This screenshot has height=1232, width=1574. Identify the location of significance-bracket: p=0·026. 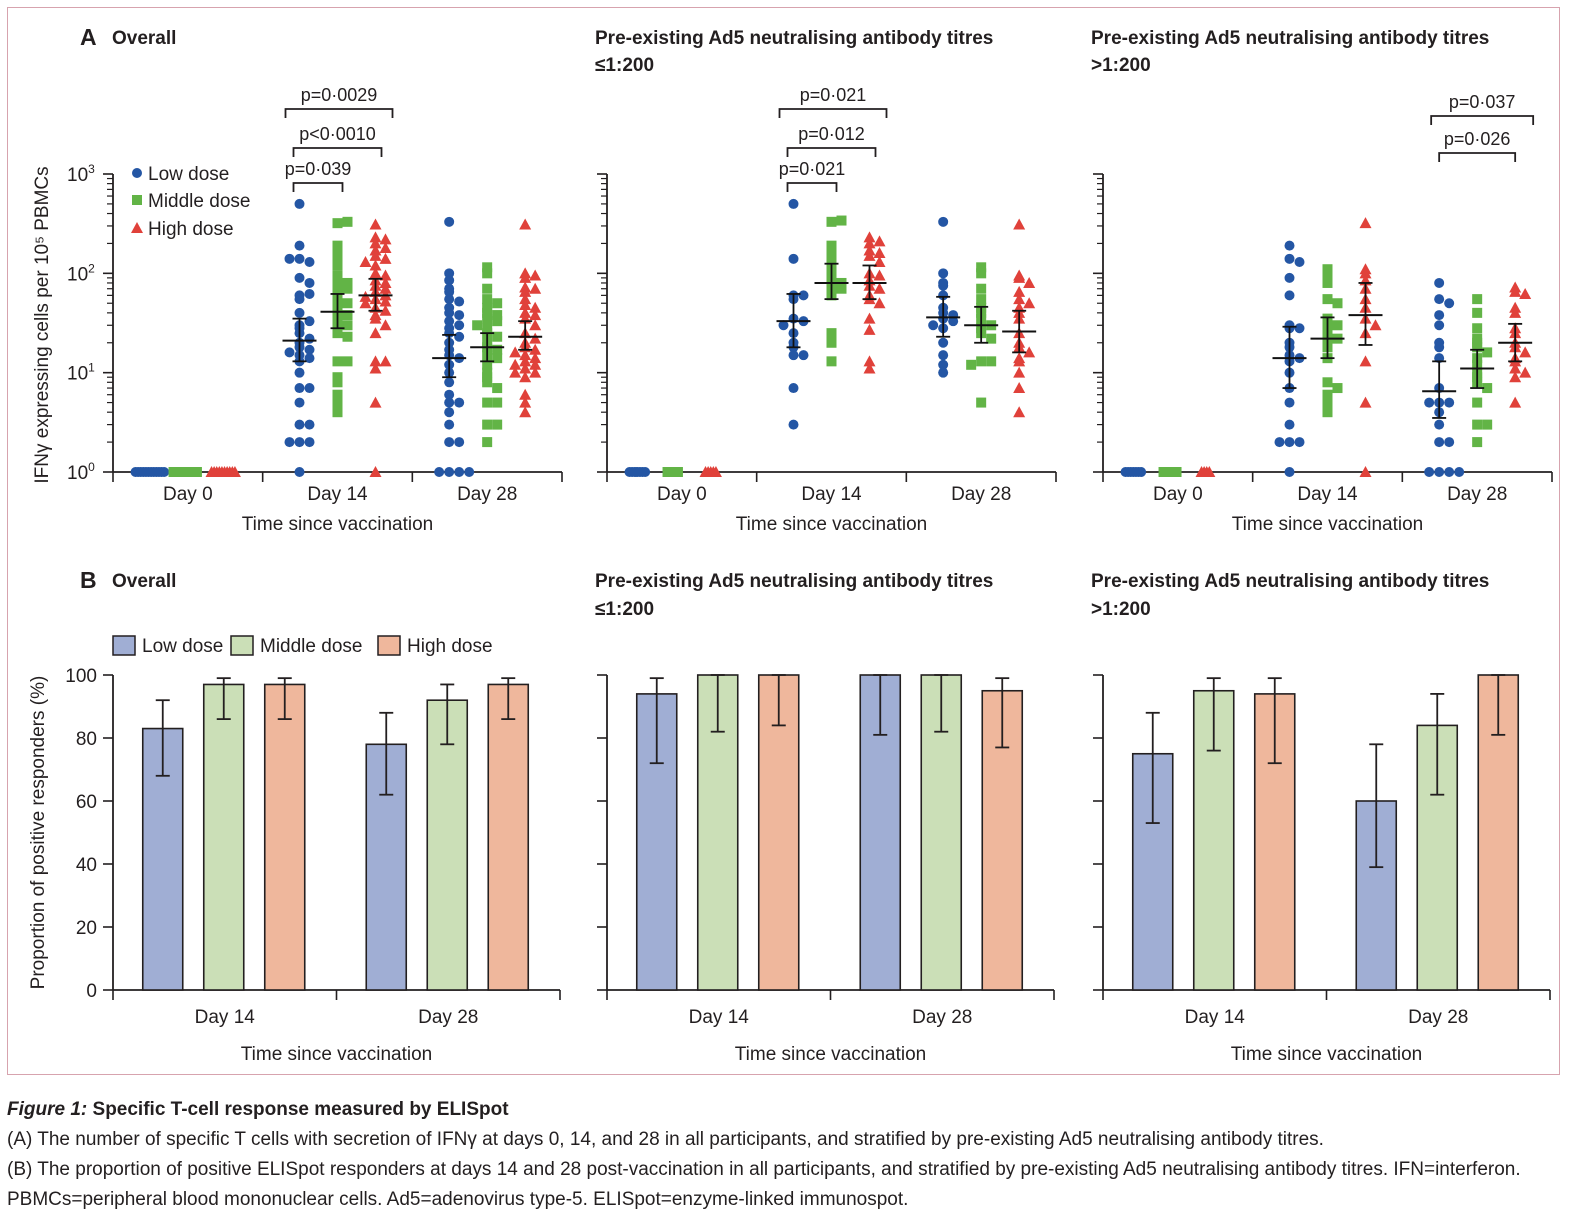
(1477, 145).